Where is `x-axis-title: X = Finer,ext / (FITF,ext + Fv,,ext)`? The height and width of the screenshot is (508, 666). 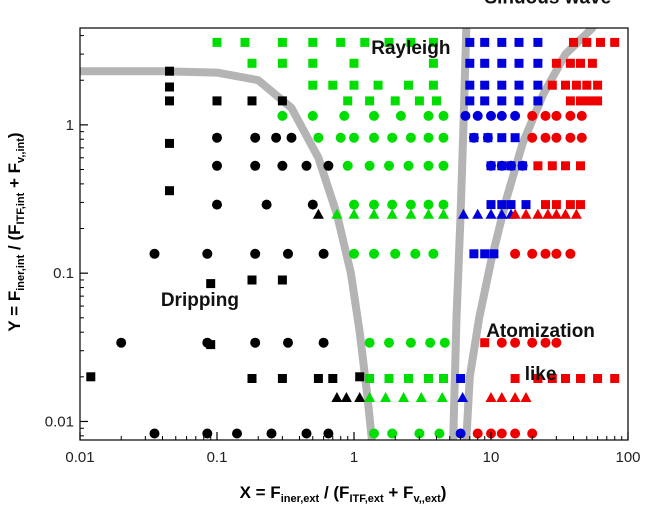
x-axis-title: X = Finer,ext / (FITF,ext + Fv,,ext) is located at coordinates (343, 494).